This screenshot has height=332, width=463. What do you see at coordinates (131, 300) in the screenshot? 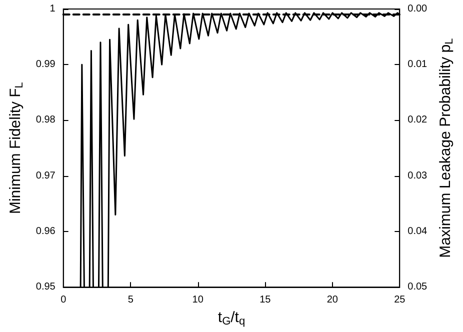
I see `x-tick-label: 5` at bounding box center [131, 300].